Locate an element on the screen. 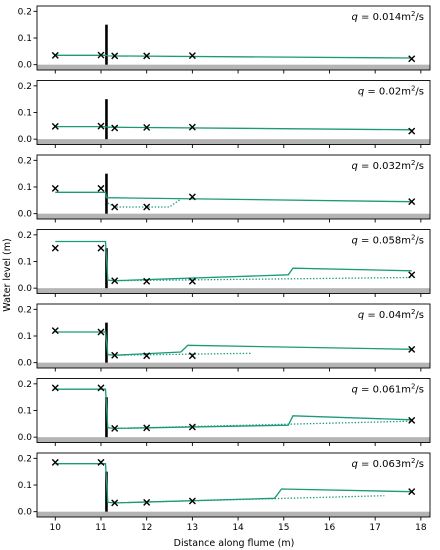  discharge-label: q = 0.063m2/s is located at coordinates (387, 463).